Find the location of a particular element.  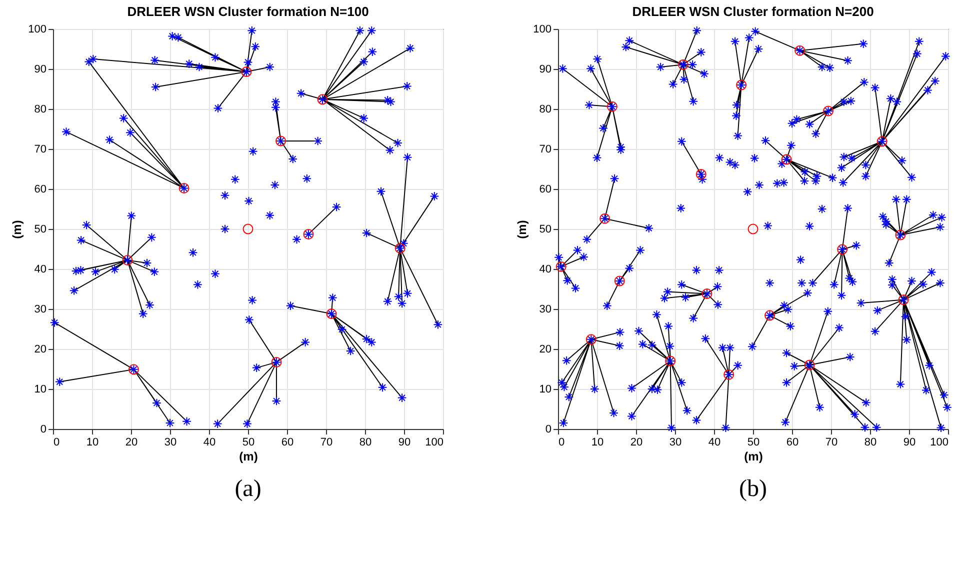

chart-title: DRLEER WSN Cluster formation N=200 is located at coordinates (753, 11).